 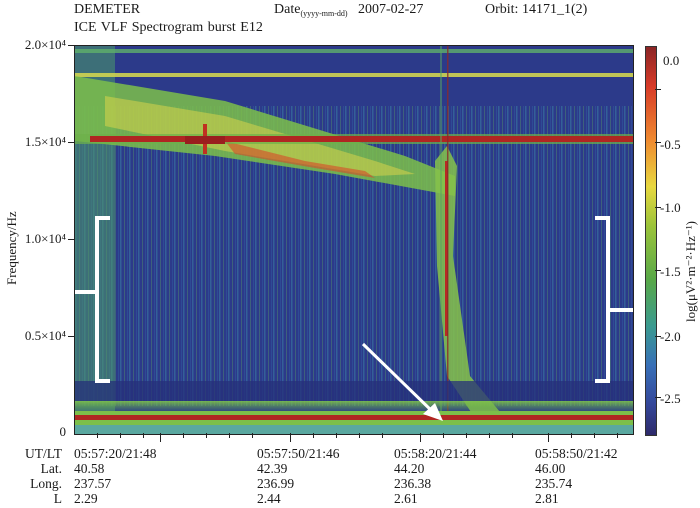 What do you see at coordinates (690, 271) in the screenshot?
I see `colorbar-label: log(μV²·m⁻²·Hz⁻¹)` at bounding box center [690, 271].